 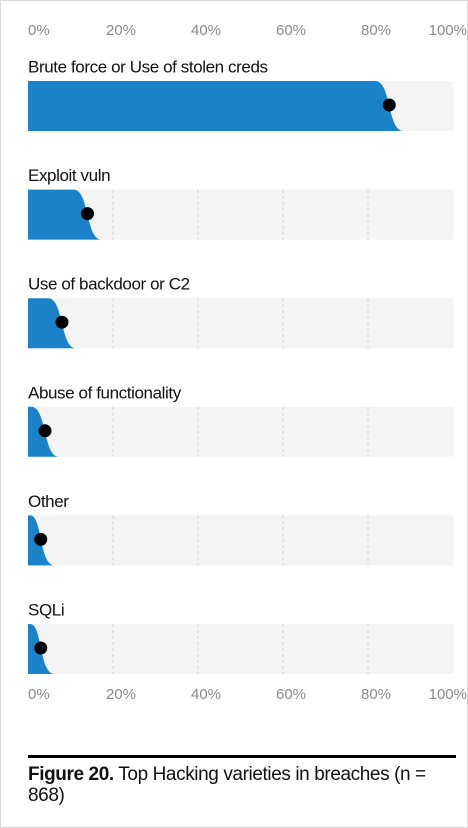 I want to click on x-tick-label-top: 100%, so click(x=448, y=30).